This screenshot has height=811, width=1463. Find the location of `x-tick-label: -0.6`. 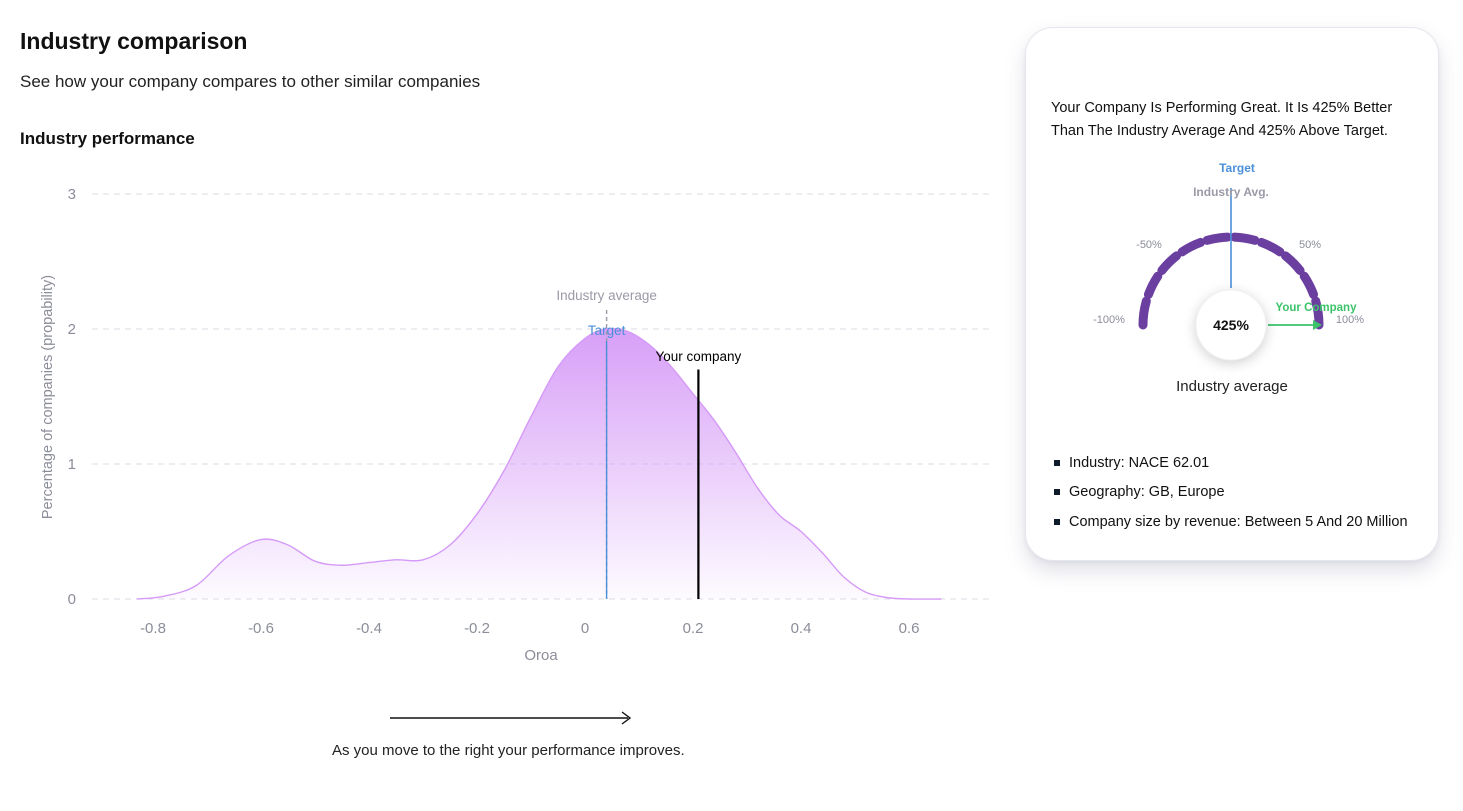

x-tick-label: -0.6 is located at coordinates (261, 628).